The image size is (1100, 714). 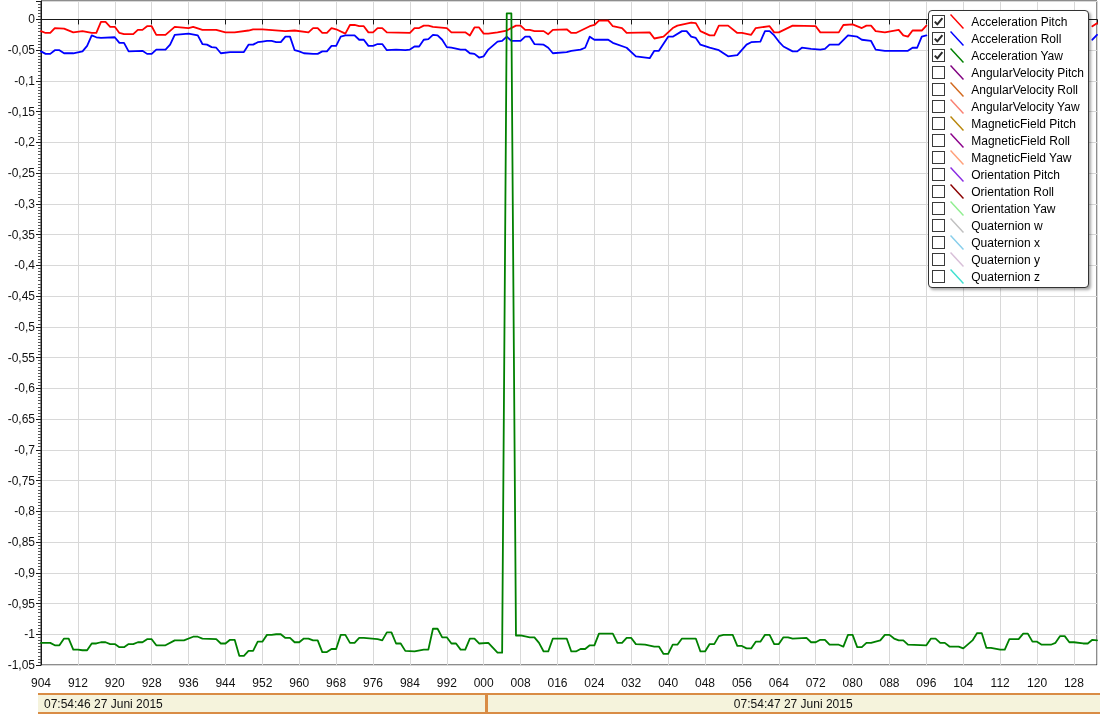 What do you see at coordinates (1025, 106) in the screenshot?
I see `legend-label: AngularVelocity Yaw` at bounding box center [1025, 106].